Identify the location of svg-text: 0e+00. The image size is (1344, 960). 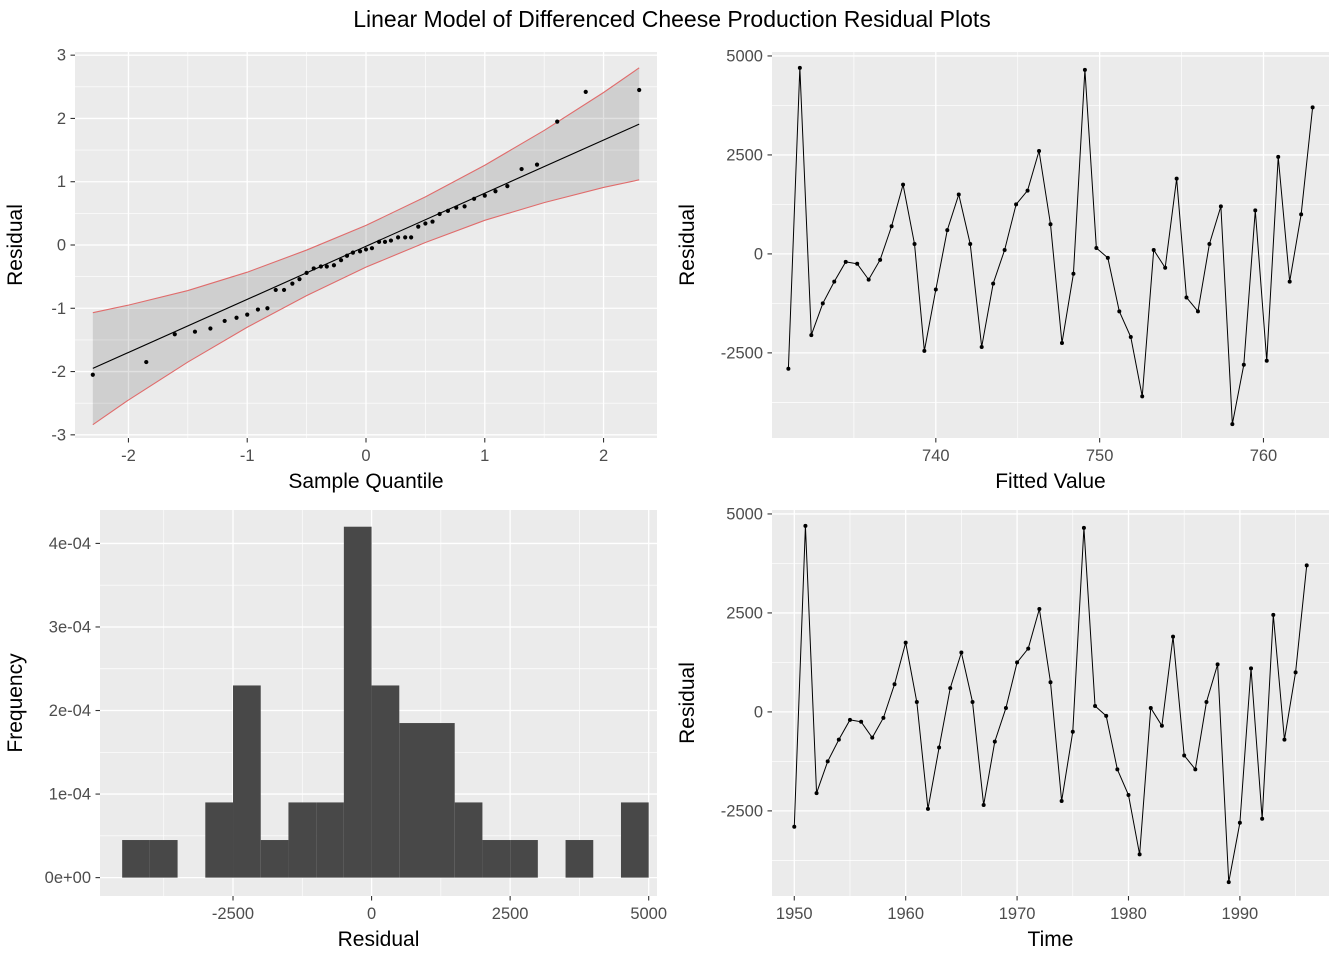
(68, 878).